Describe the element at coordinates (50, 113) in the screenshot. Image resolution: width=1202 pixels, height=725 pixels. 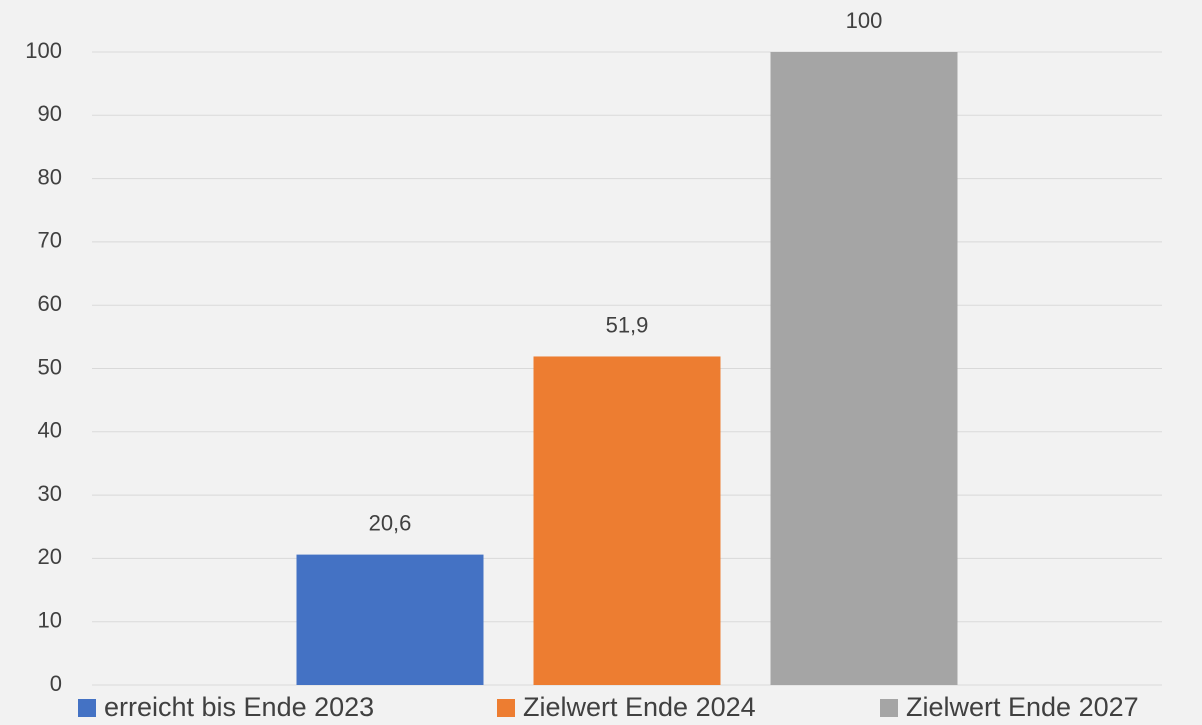
I see `y-tick-label: 90` at that location.